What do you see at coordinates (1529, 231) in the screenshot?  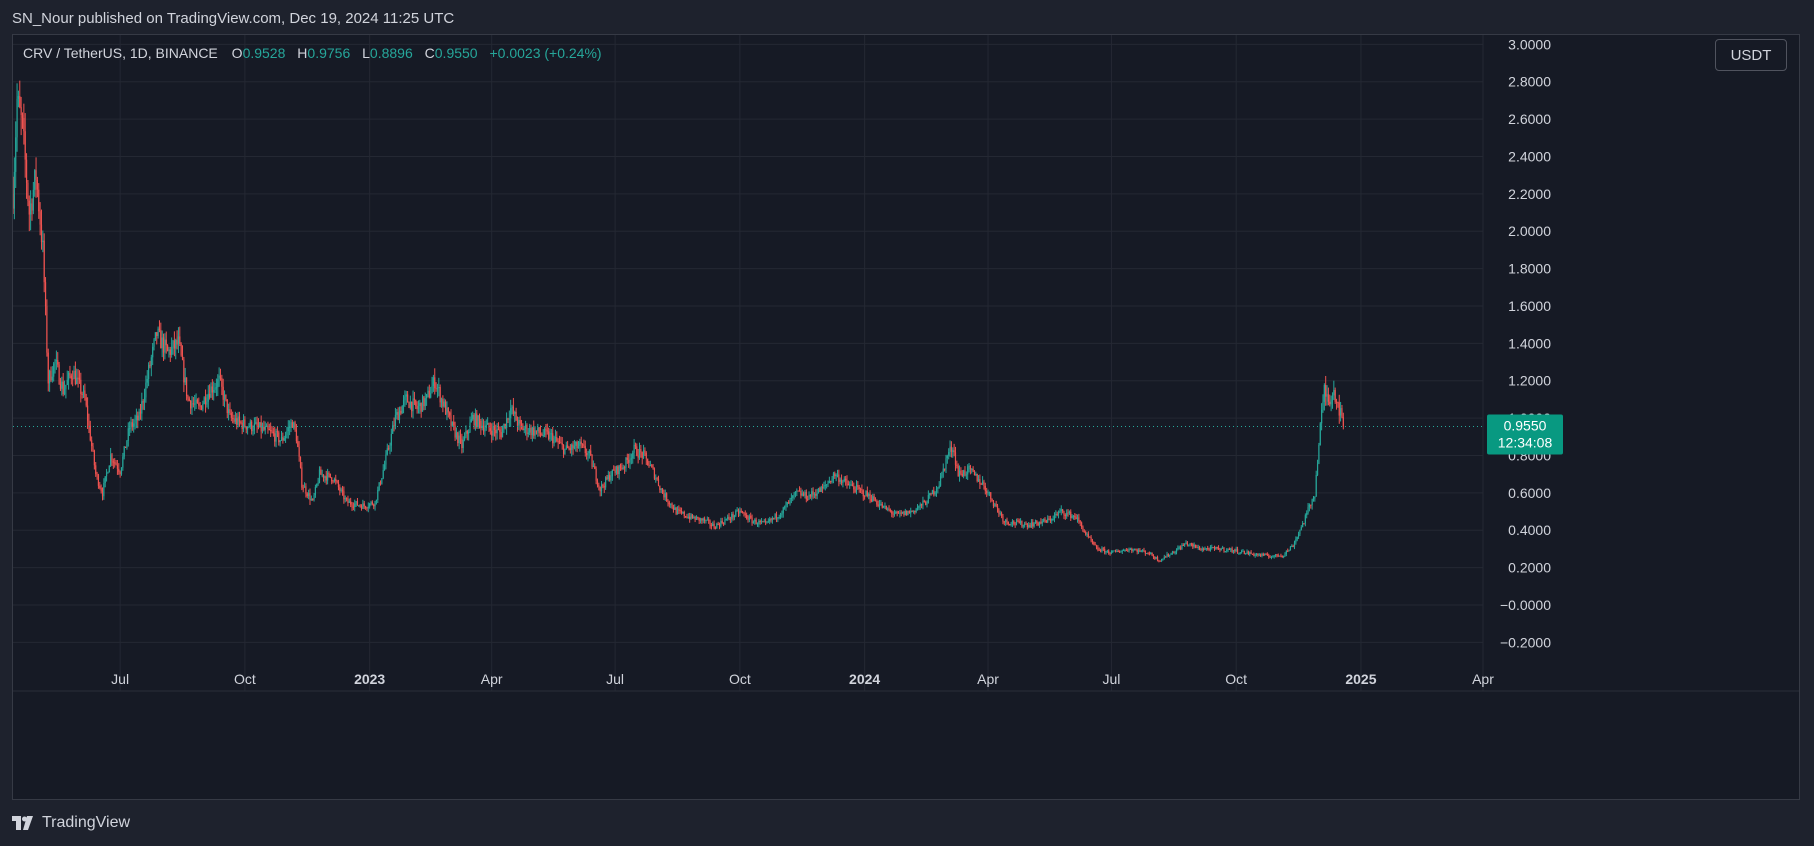 I see `price-tick-label: 2.0000` at bounding box center [1529, 231].